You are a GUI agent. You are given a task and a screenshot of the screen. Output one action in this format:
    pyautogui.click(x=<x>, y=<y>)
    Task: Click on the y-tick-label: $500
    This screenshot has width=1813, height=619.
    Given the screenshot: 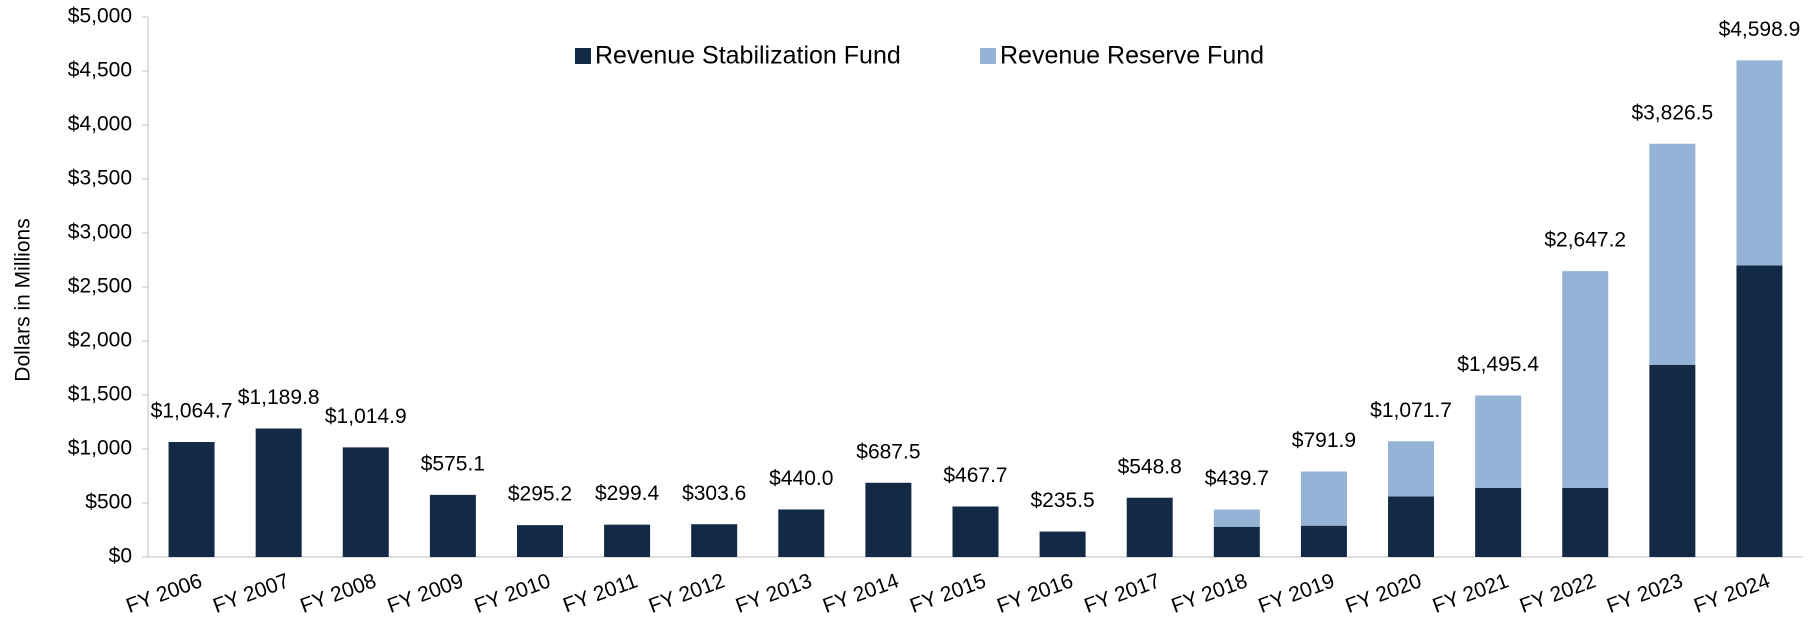 What is the action you would take?
    pyautogui.click(x=108, y=502)
    